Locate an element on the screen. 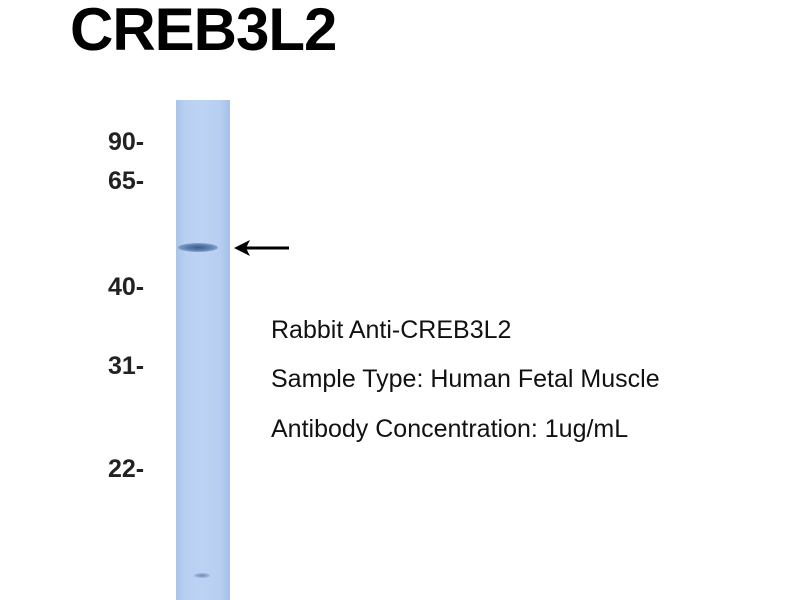 Image resolution: width=800 pixels, height=600 pixels. faint-band is located at coordinates (202, 575).